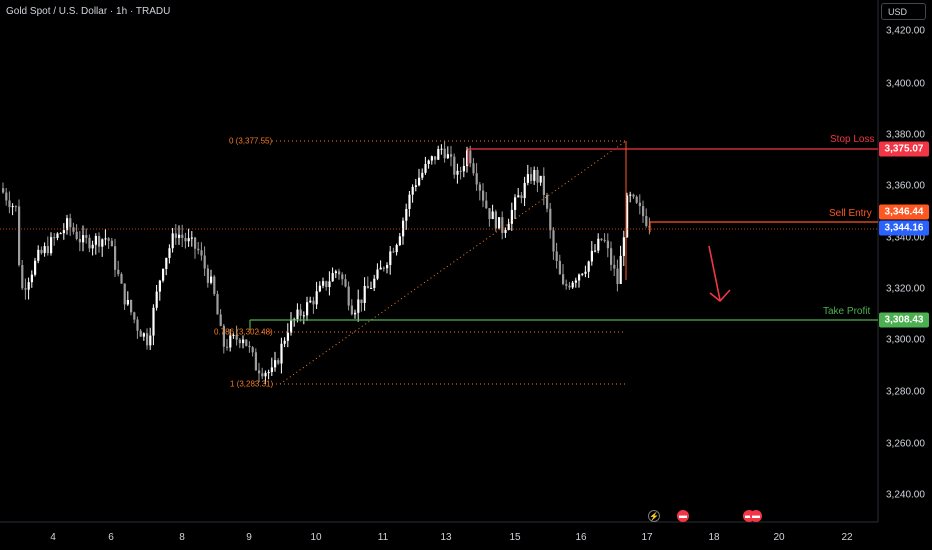  I want to click on fib-level-label: 0.786 (3,302.48), so click(243, 332).